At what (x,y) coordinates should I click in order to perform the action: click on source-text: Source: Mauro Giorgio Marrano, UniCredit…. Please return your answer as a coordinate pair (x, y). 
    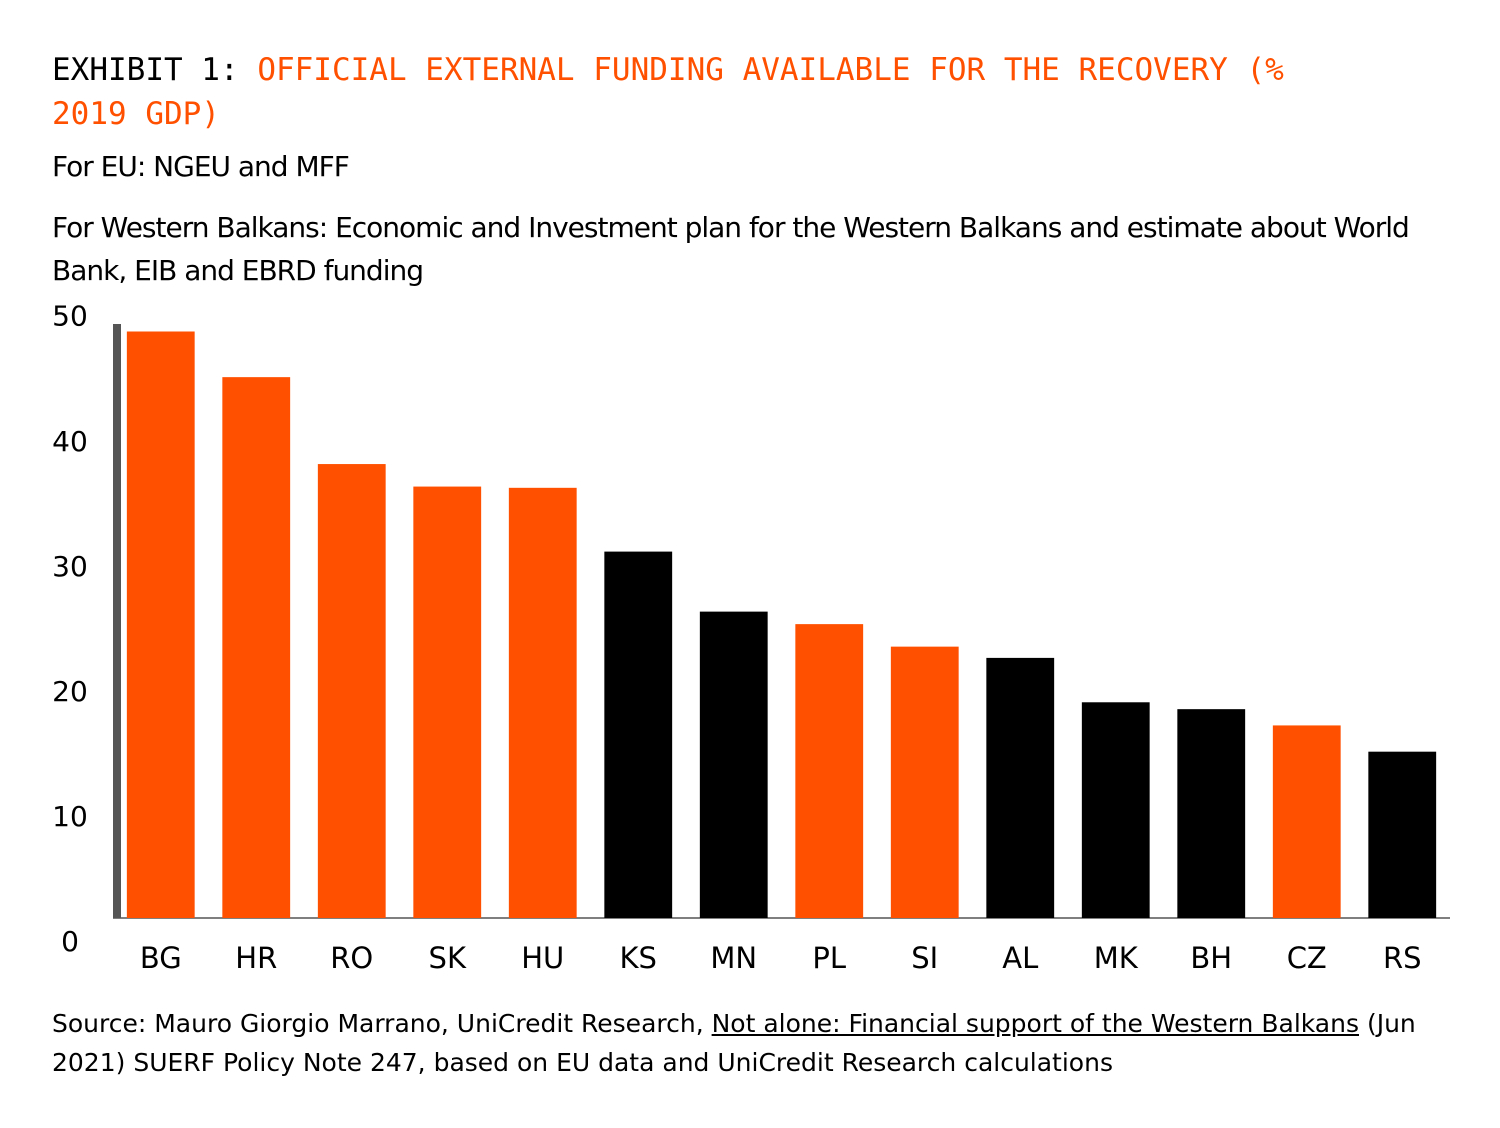
    Looking at the image, I should click on (382, 1023).